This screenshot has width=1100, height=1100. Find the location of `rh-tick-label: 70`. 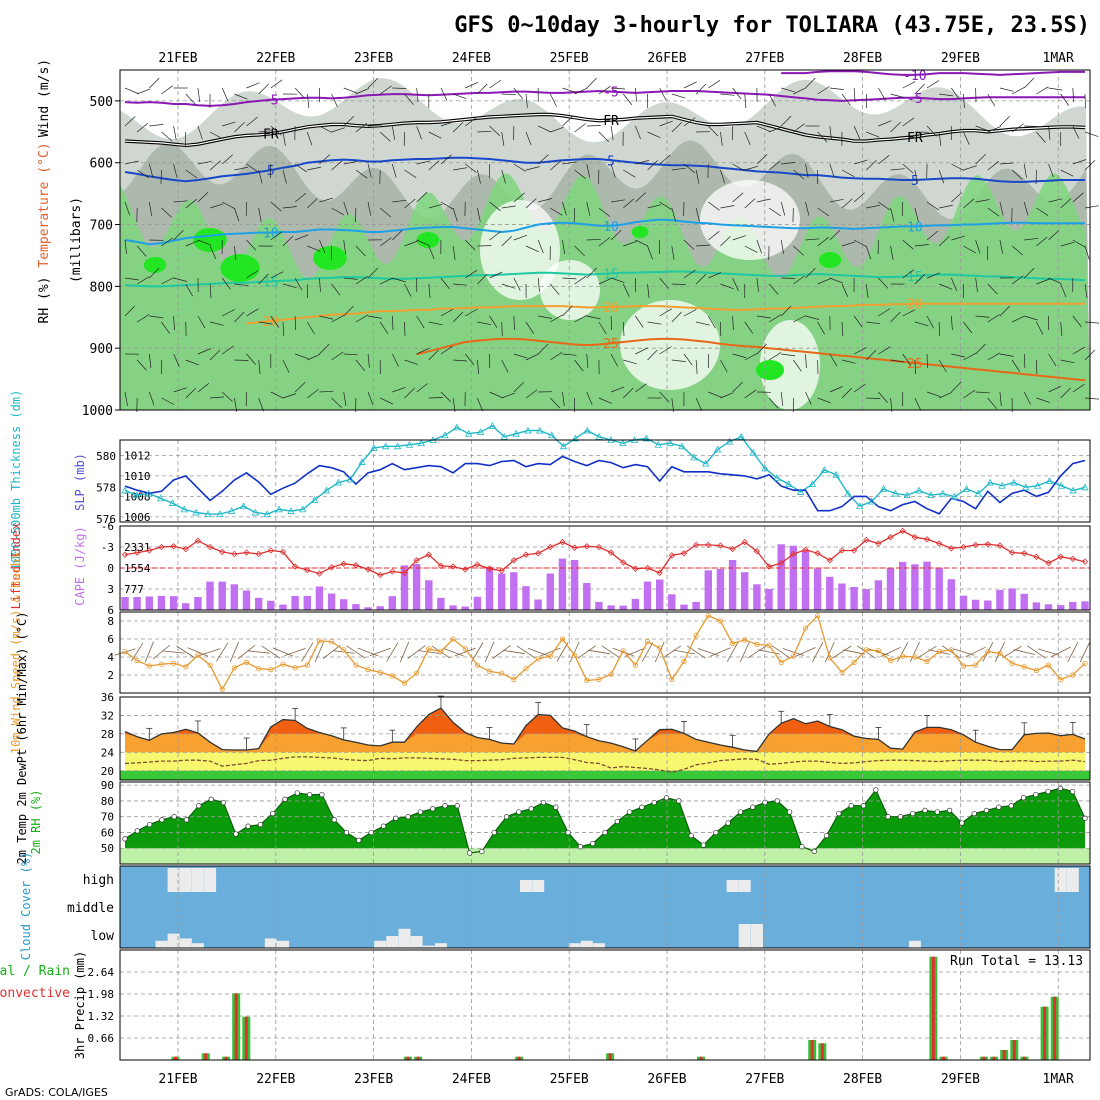

rh-tick-label: 70 is located at coordinates (107, 817).